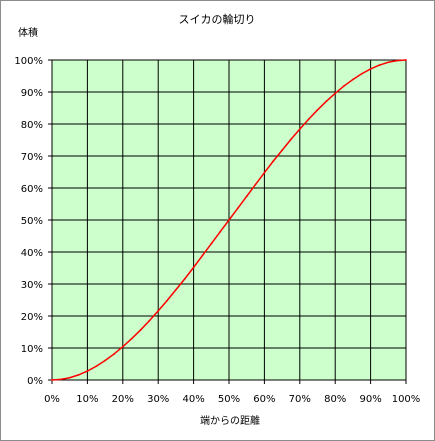 The image size is (435, 441). I want to click on y-tick-label: 60%, so click(32, 189).